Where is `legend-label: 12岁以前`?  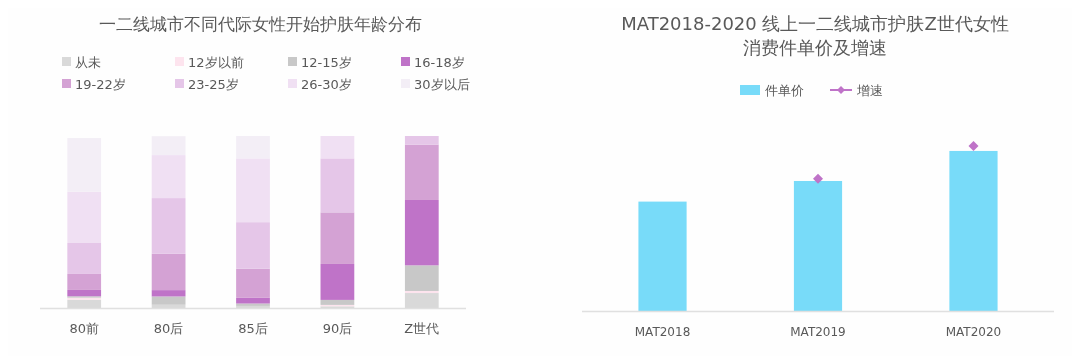 legend-label: 12岁以前 is located at coordinates (216, 62).